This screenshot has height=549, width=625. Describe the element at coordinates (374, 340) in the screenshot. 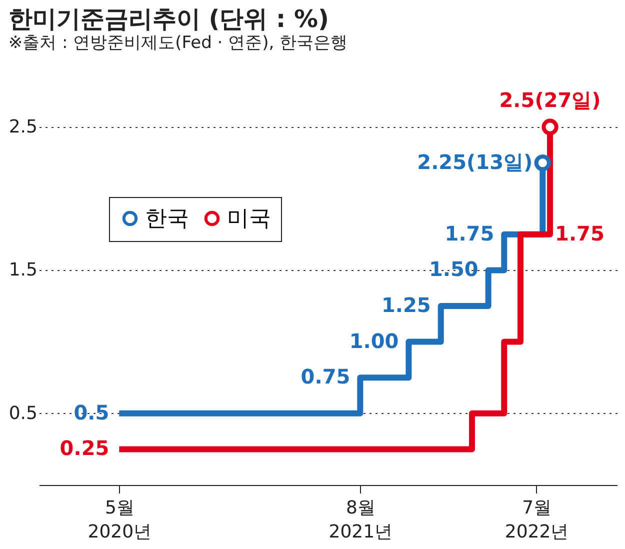

I see `data-label: 1.00` at that location.